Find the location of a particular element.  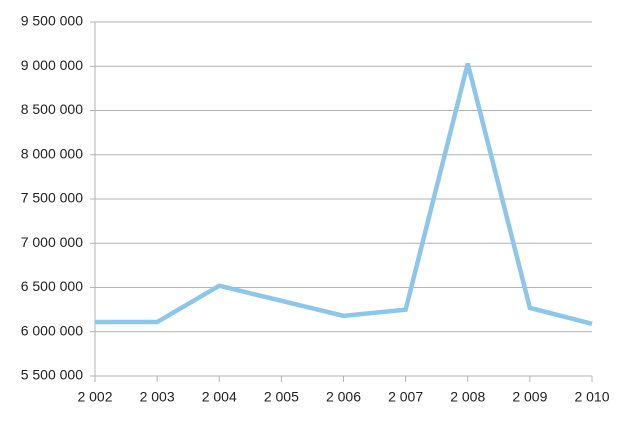

y-tick-label: 7 500 000 is located at coordinates (52, 198).